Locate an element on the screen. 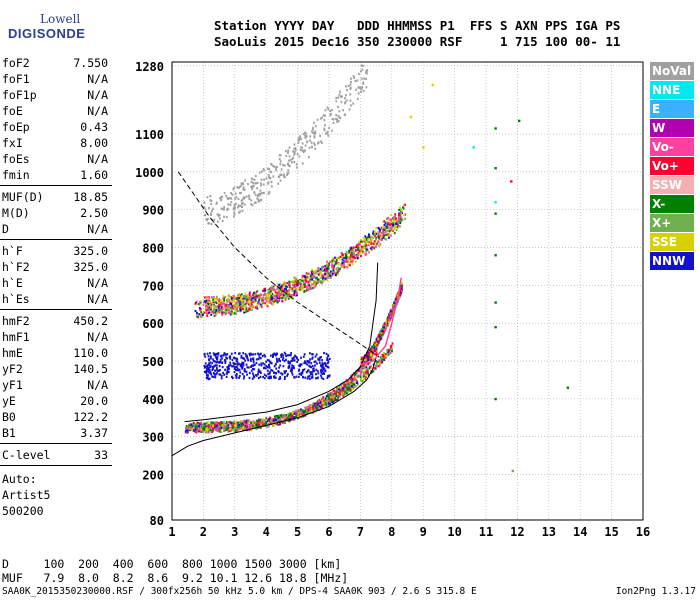 Image resolution: width=700 pixels, height=600 pixels. auto-line: Auto: is located at coordinates (19, 479).